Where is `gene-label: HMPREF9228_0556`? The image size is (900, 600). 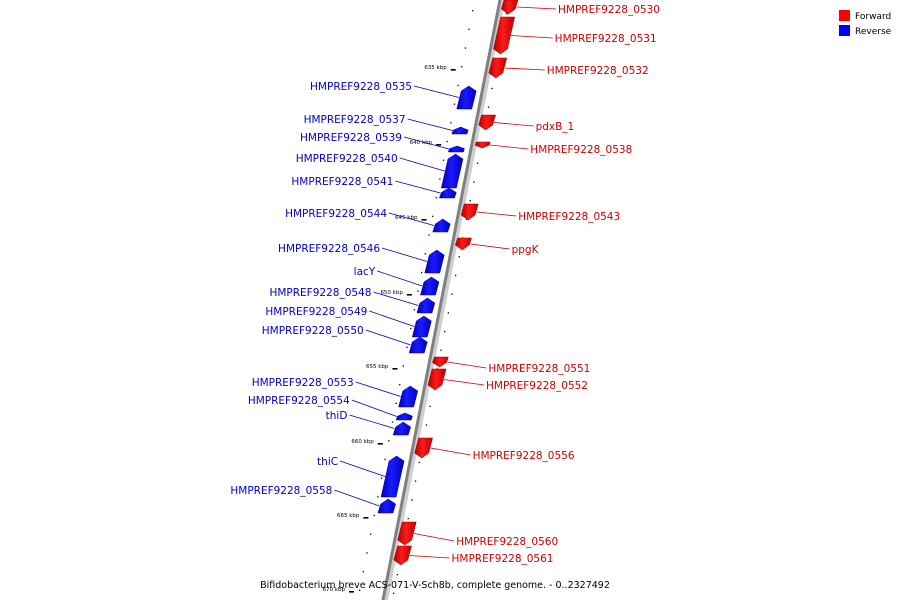
gene-label: HMPREF9228_0556 is located at coordinates (524, 456).